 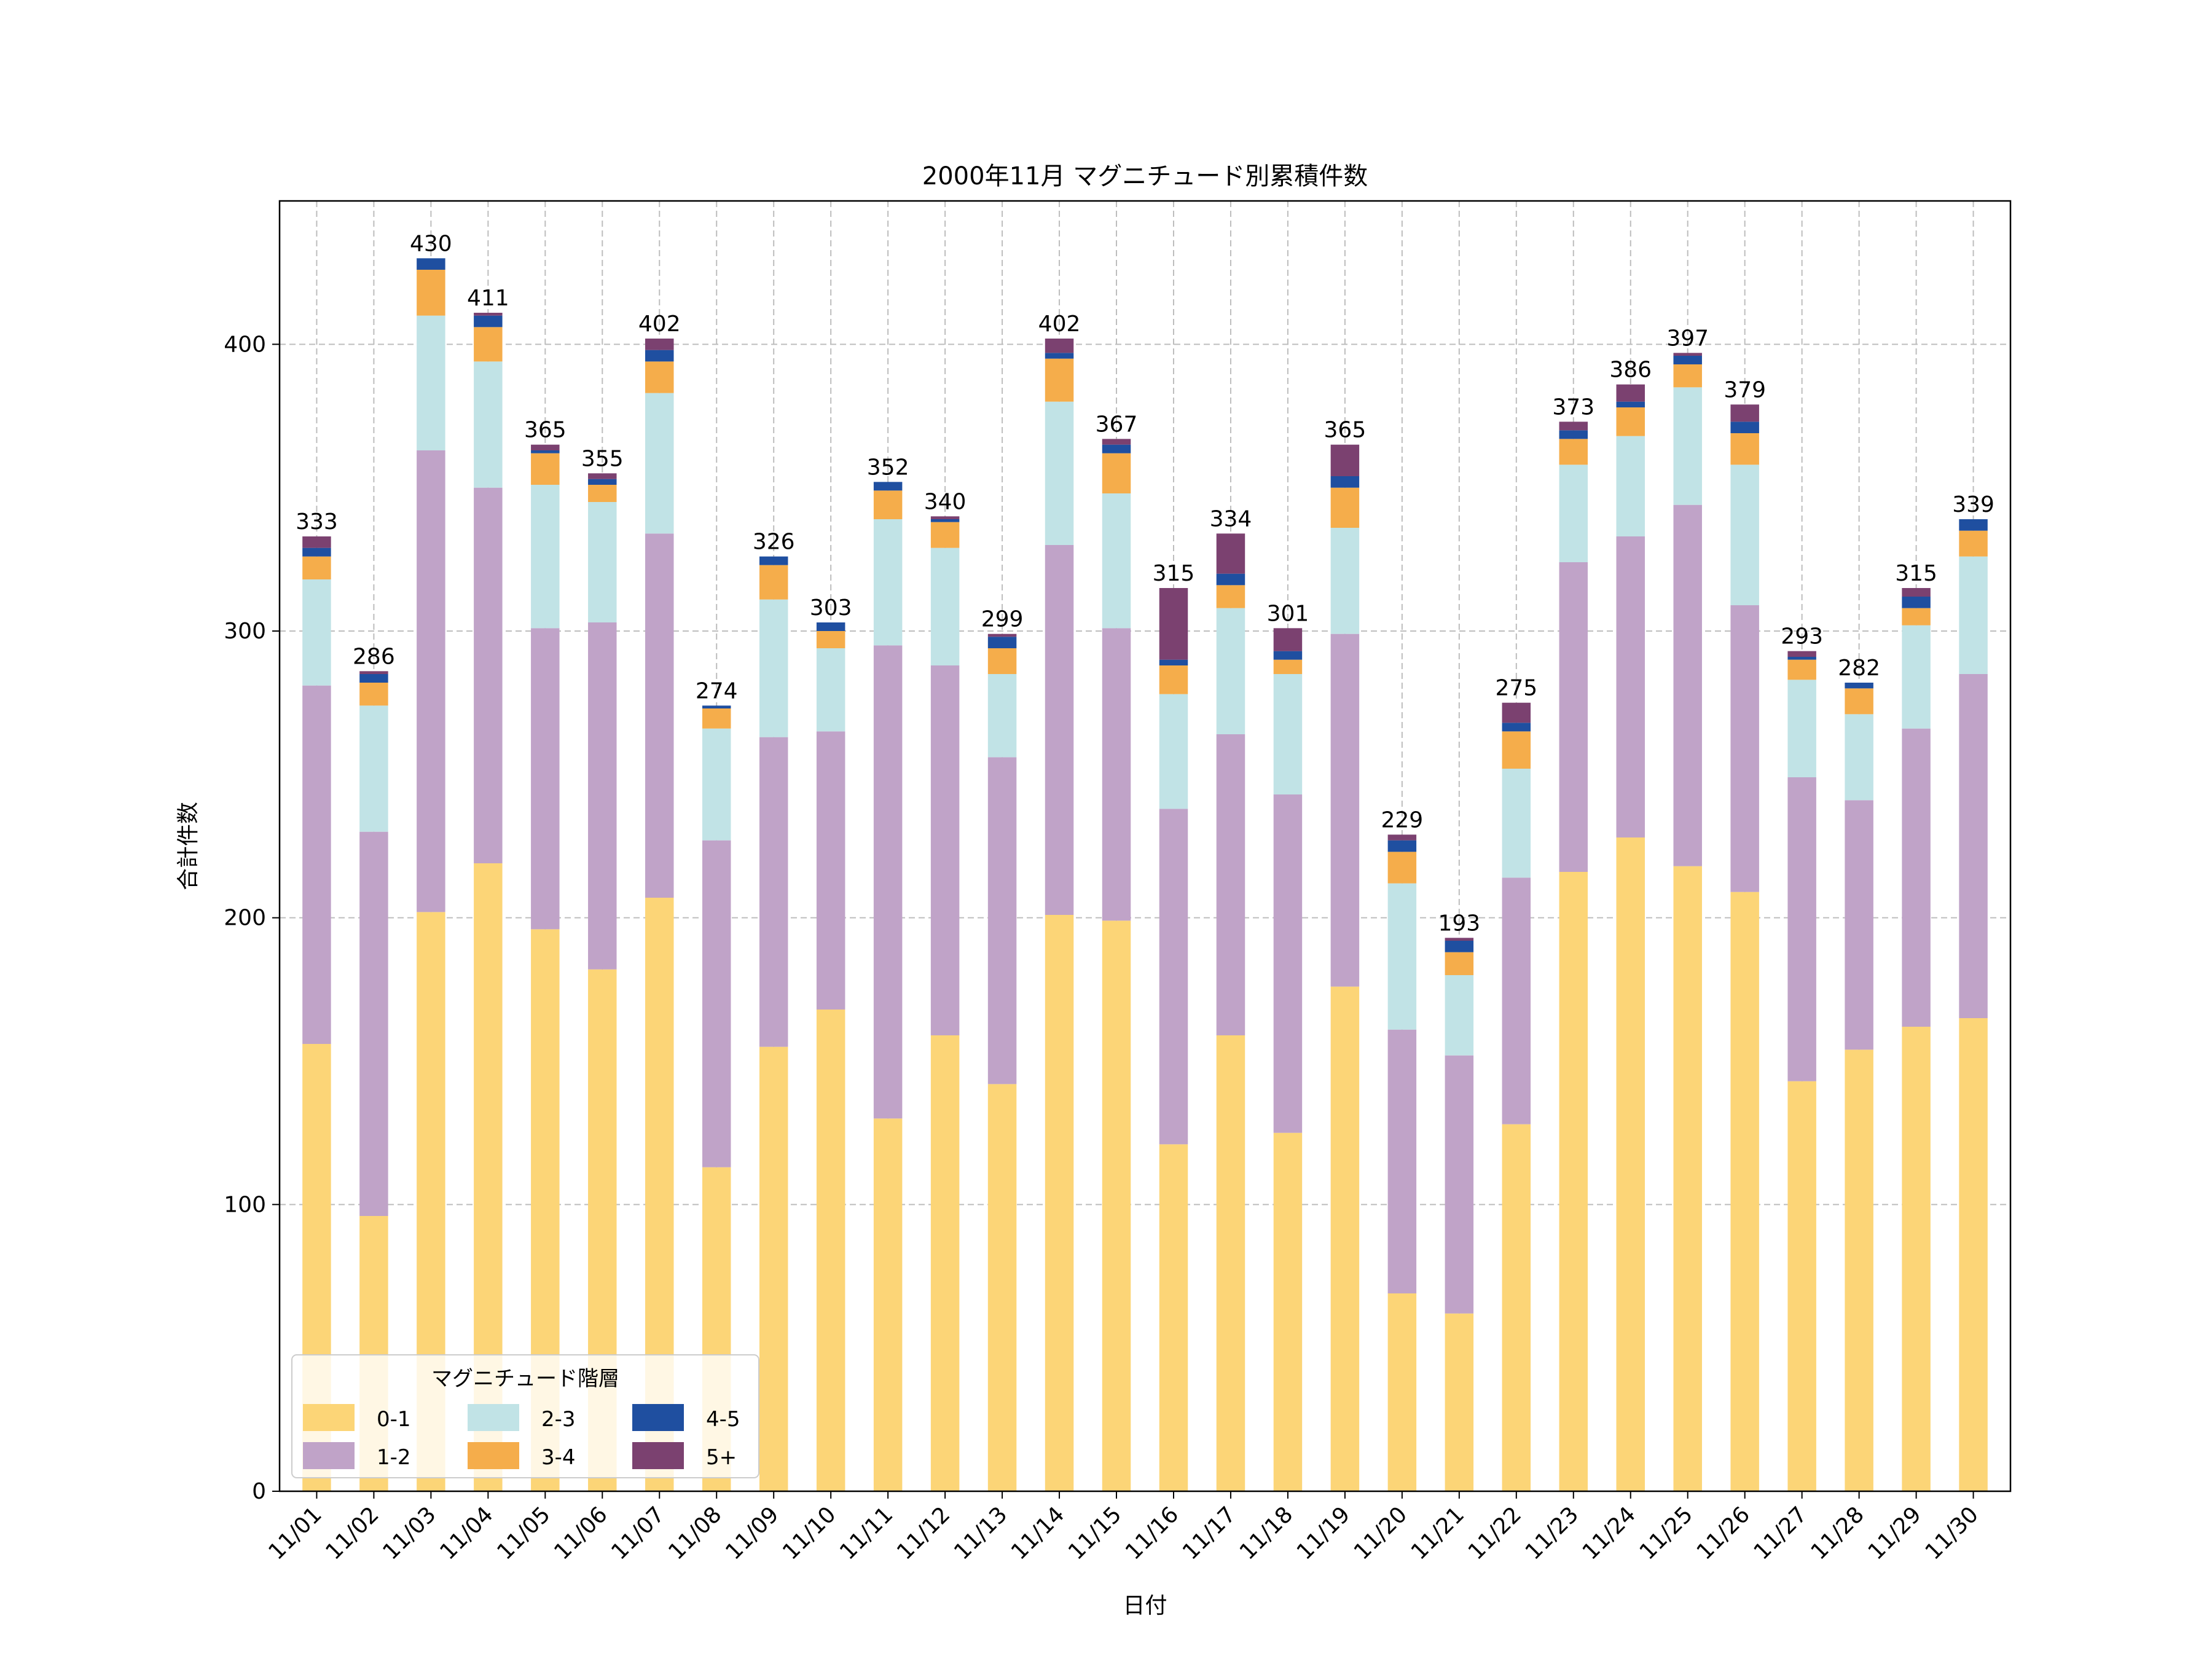 I want to click on x-tick-label: 11/01, so click(x=295, y=1533).